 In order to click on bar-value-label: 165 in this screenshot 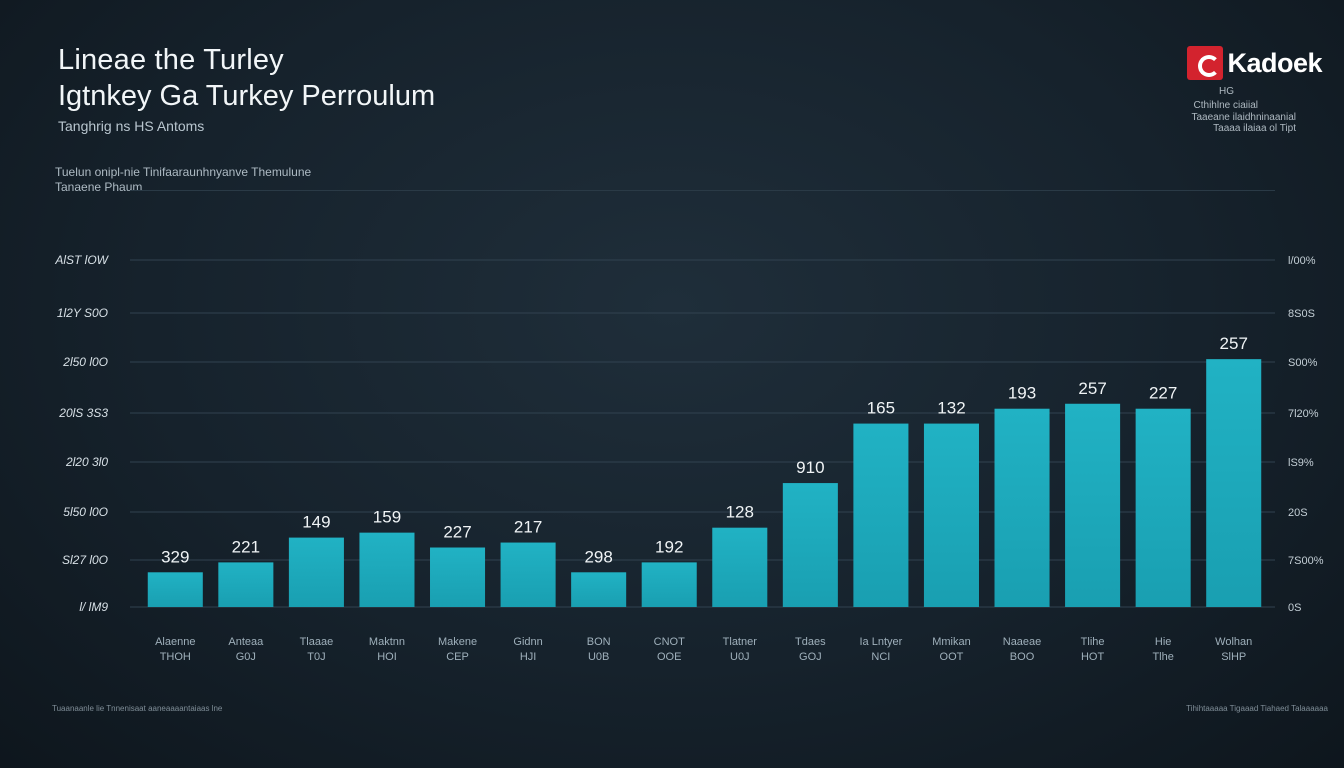, I will do `click(881, 408)`.